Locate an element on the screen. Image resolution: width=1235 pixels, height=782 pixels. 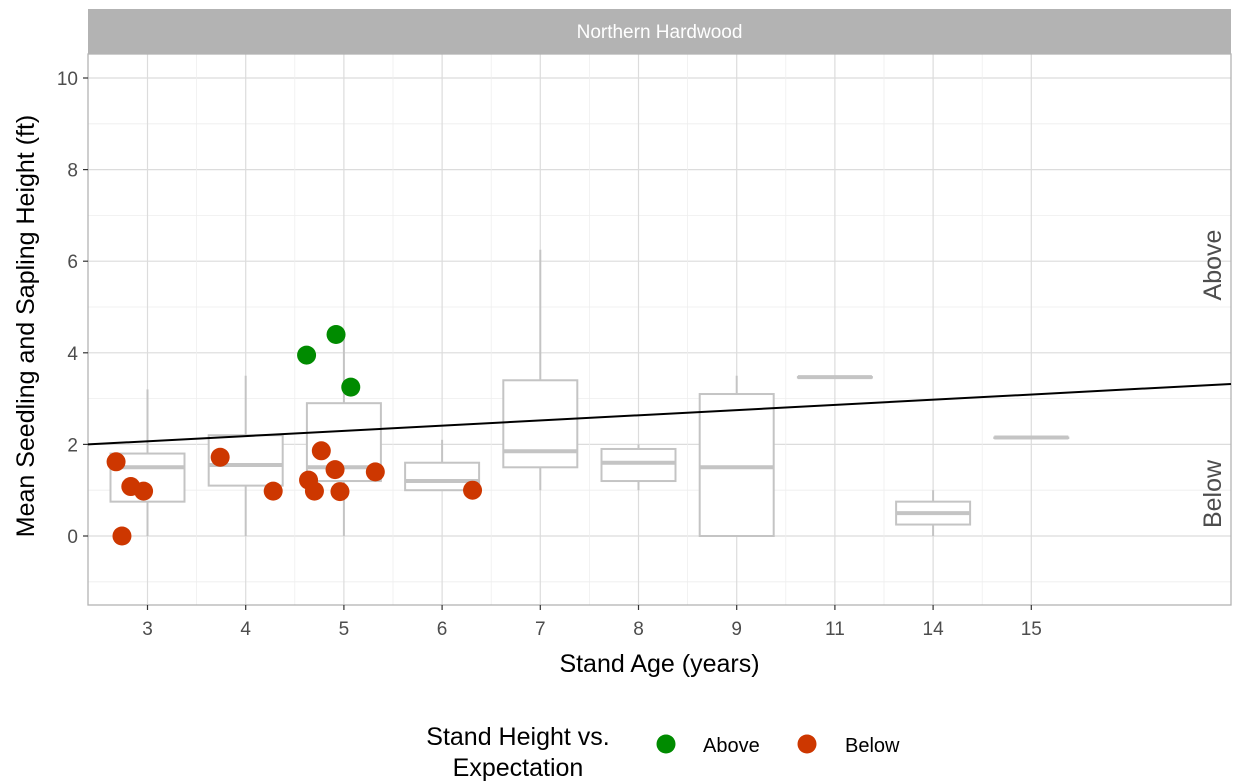
x-axis-title: Stand Age (years) is located at coordinates (659, 664).